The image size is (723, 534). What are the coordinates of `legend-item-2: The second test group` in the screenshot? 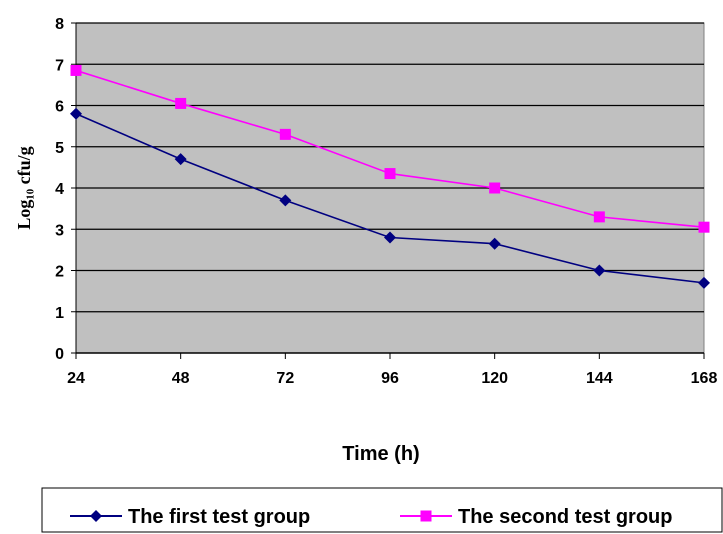 It's located at (536, 517).